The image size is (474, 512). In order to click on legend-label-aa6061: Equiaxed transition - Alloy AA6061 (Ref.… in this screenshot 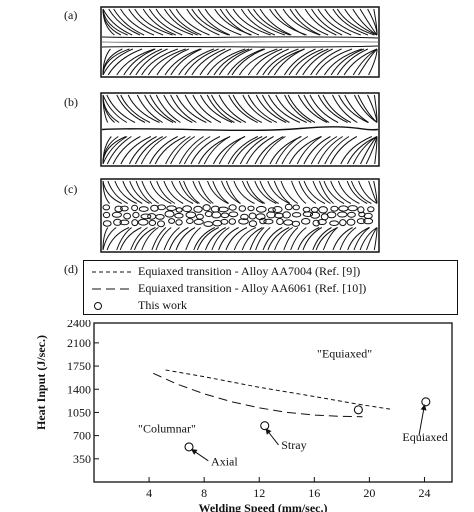, I will do `click(252, 288)`.